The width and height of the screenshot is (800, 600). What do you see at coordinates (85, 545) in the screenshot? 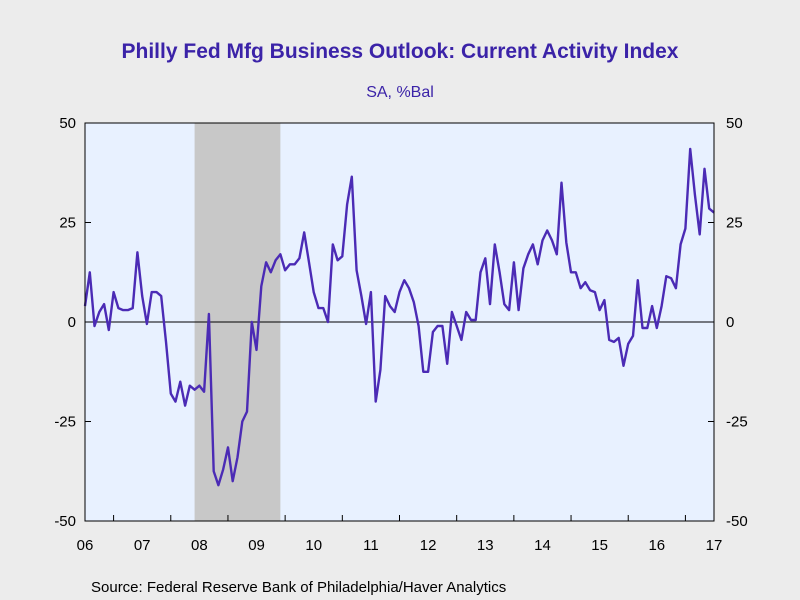
I see `x-tick-label: 06` at bounding box center [85, 545].